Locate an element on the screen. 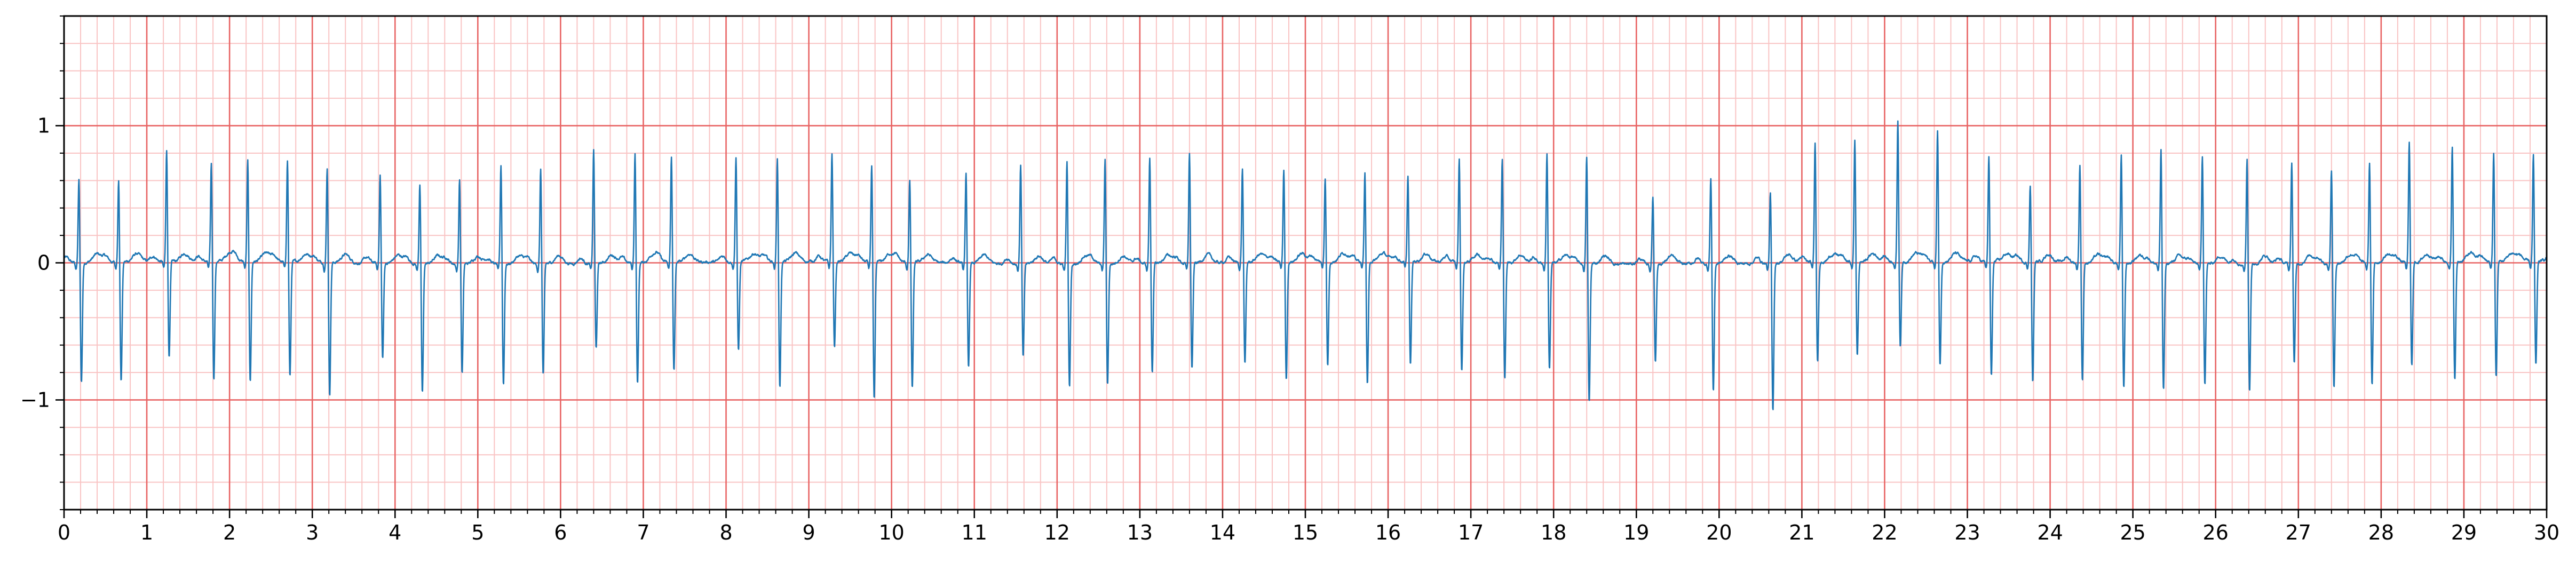 Image resolution: width=2576 pixels, height=563 pixels. x-tick-label: 19 is located at coordinates (1636, 532).